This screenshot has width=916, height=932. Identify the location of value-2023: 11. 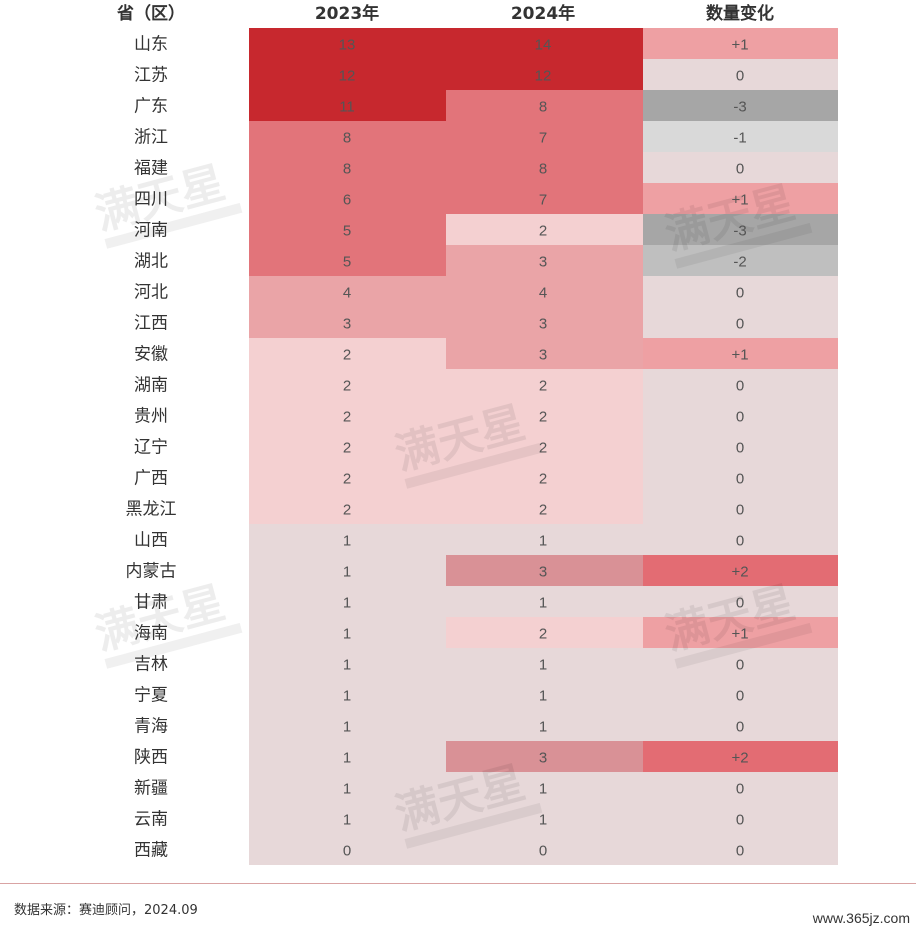
(347, 107).